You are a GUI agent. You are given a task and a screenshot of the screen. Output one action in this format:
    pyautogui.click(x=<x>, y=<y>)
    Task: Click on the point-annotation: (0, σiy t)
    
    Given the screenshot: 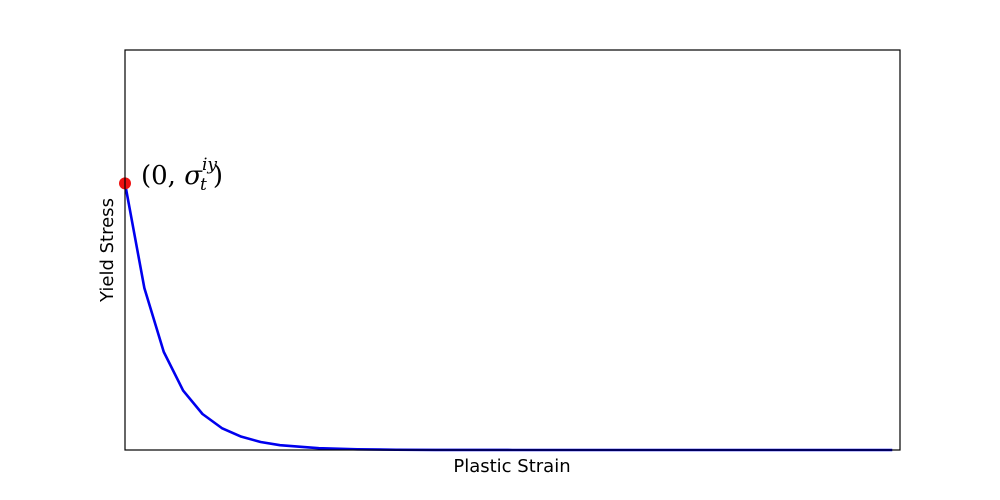 What is the action you would take?
    pyautogui.click(x=182, y=175)
    